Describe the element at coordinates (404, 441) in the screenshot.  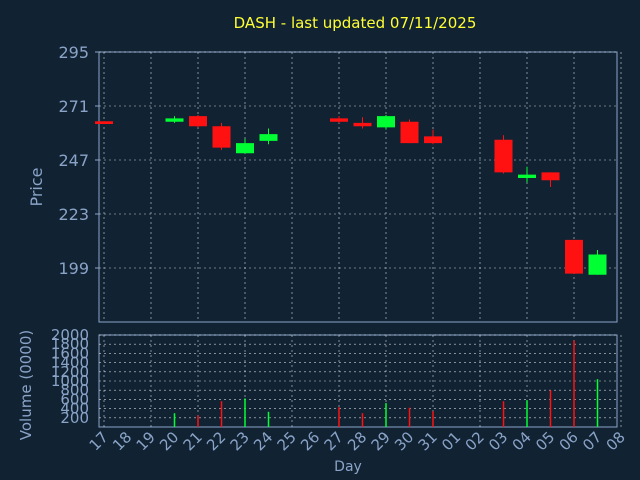
I see `x-tick-label: 30` at that location.